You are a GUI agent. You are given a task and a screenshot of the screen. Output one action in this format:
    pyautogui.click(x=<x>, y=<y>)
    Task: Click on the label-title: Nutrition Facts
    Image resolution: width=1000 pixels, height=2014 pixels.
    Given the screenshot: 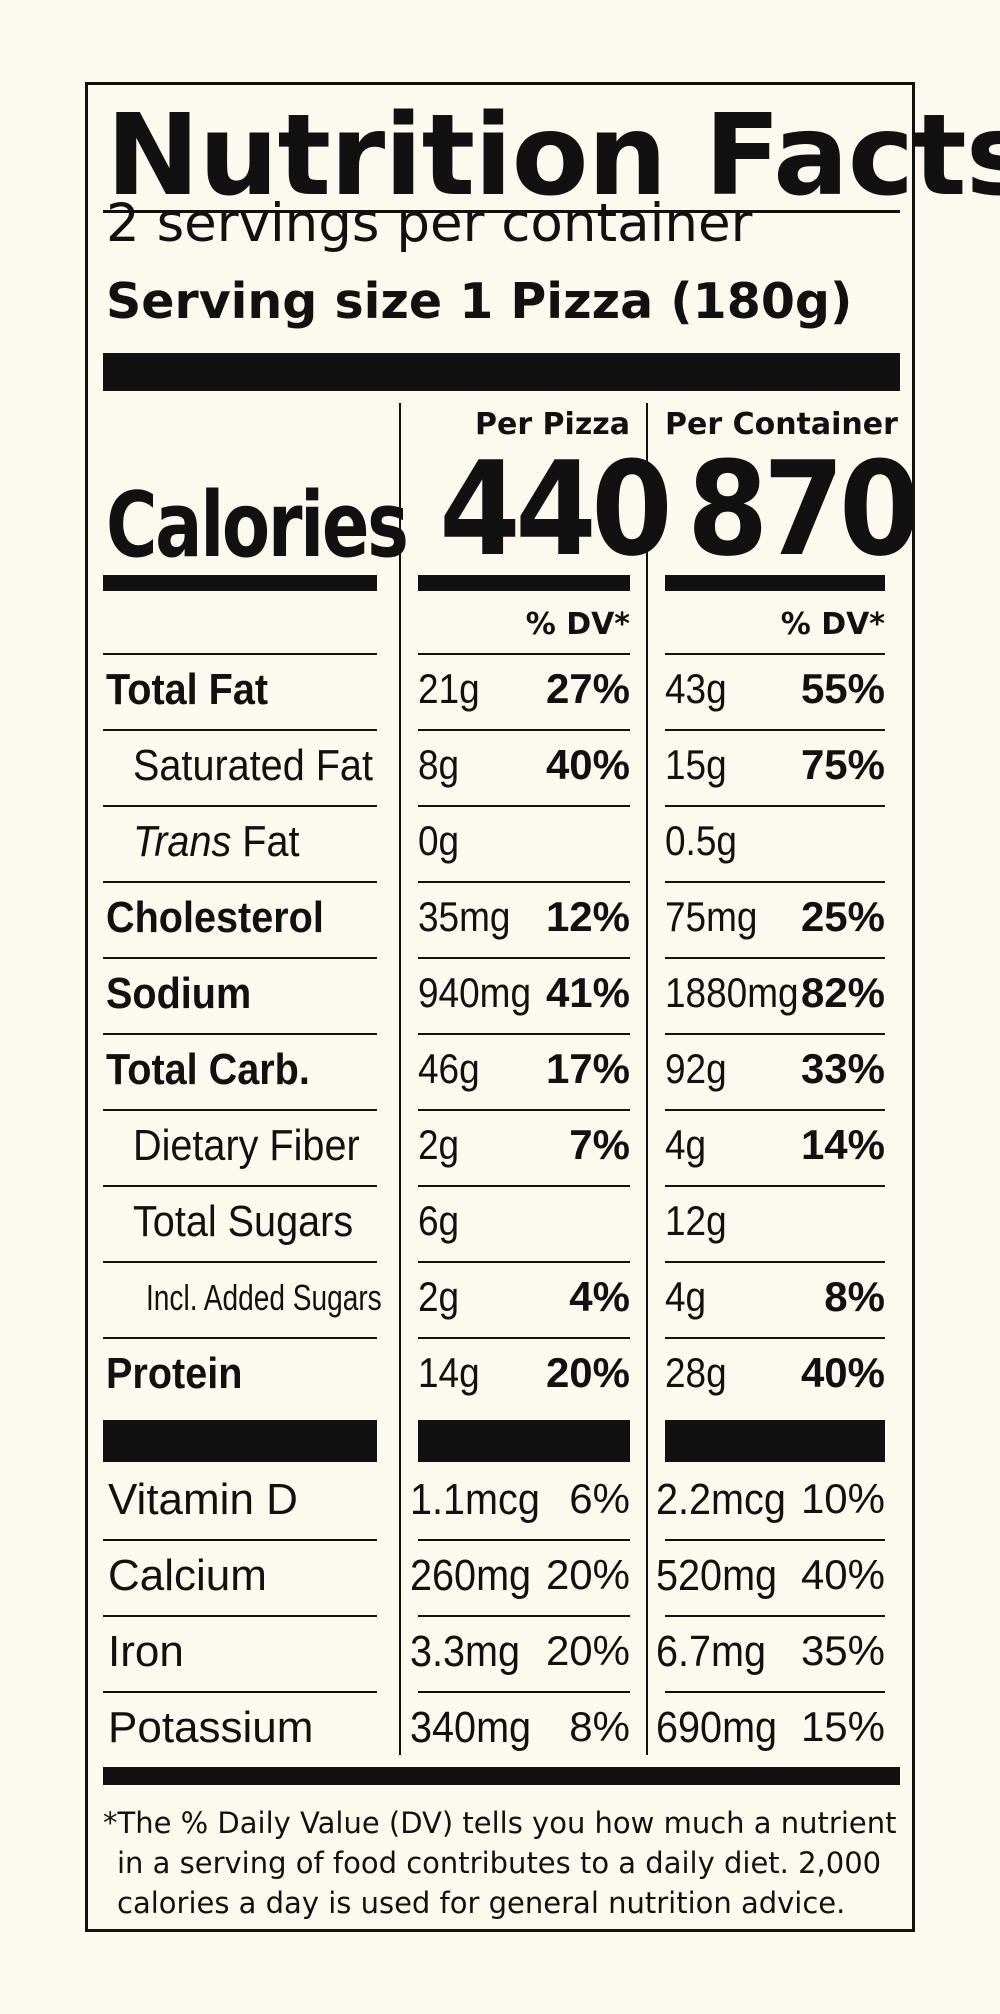 What is the action you would take?
    pyautogui.click(x=553, y=156)
    